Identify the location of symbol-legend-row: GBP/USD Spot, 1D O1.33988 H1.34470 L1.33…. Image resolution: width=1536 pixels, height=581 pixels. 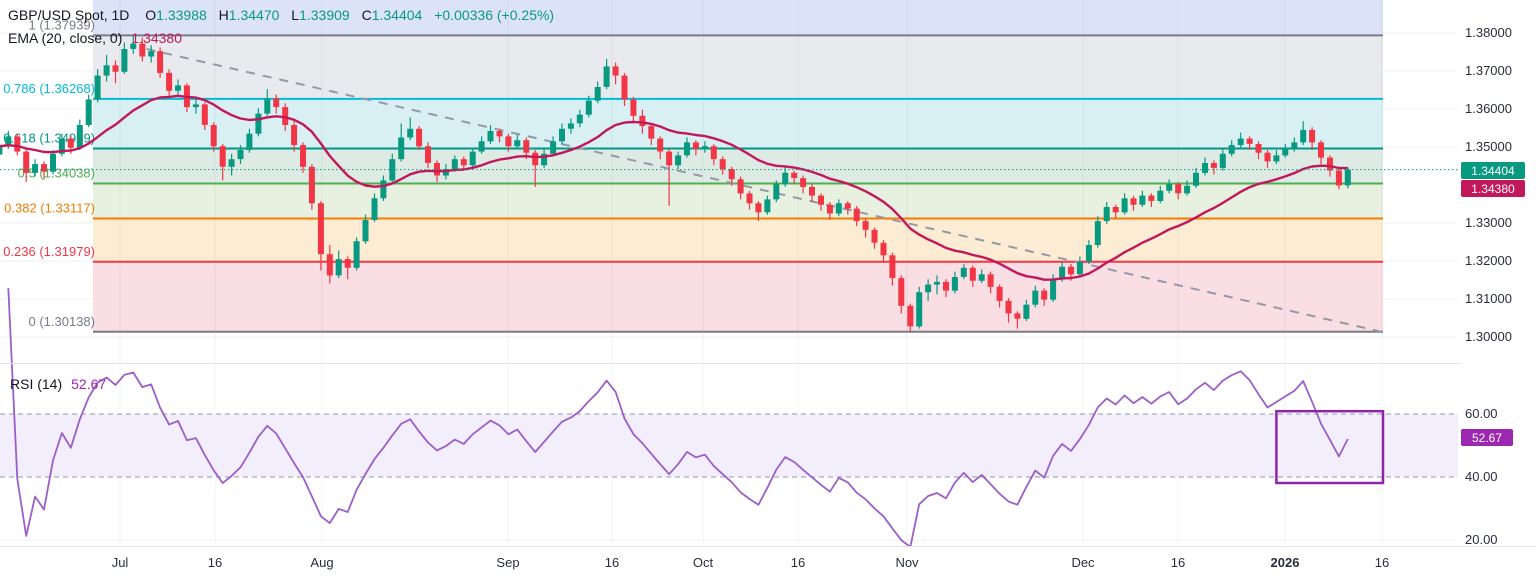
(281, 15).